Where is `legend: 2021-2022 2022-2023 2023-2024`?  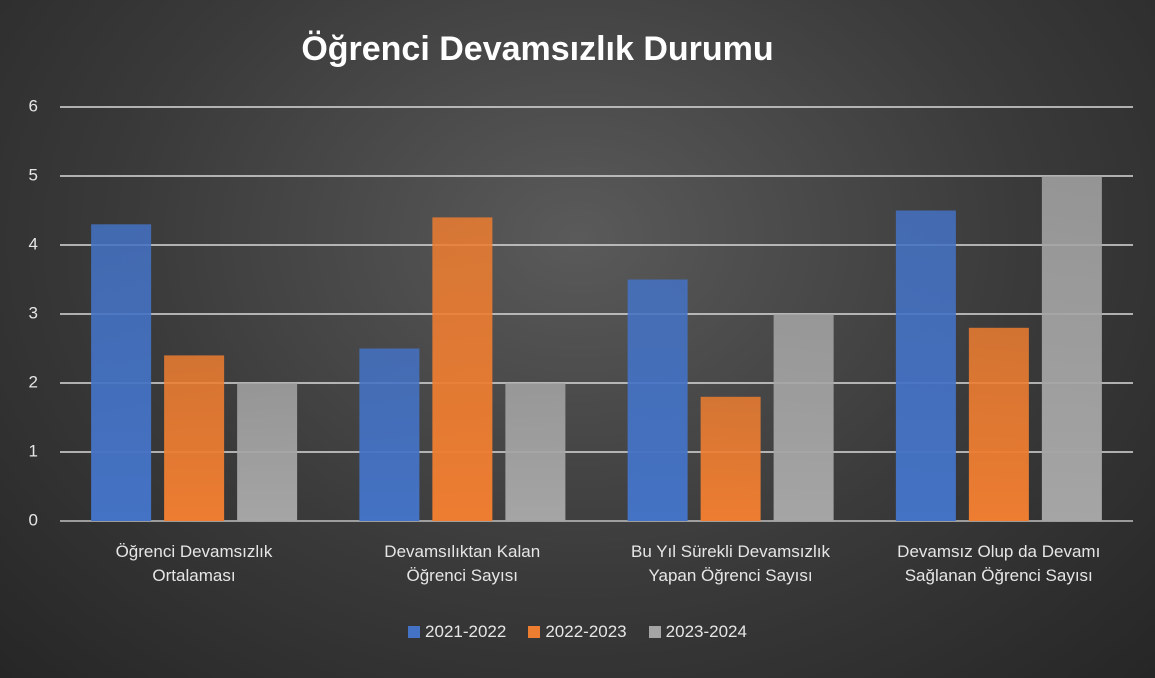
legend: 2021-2022 2022-2023 2023-2024 is located at coordinates (577, 632).